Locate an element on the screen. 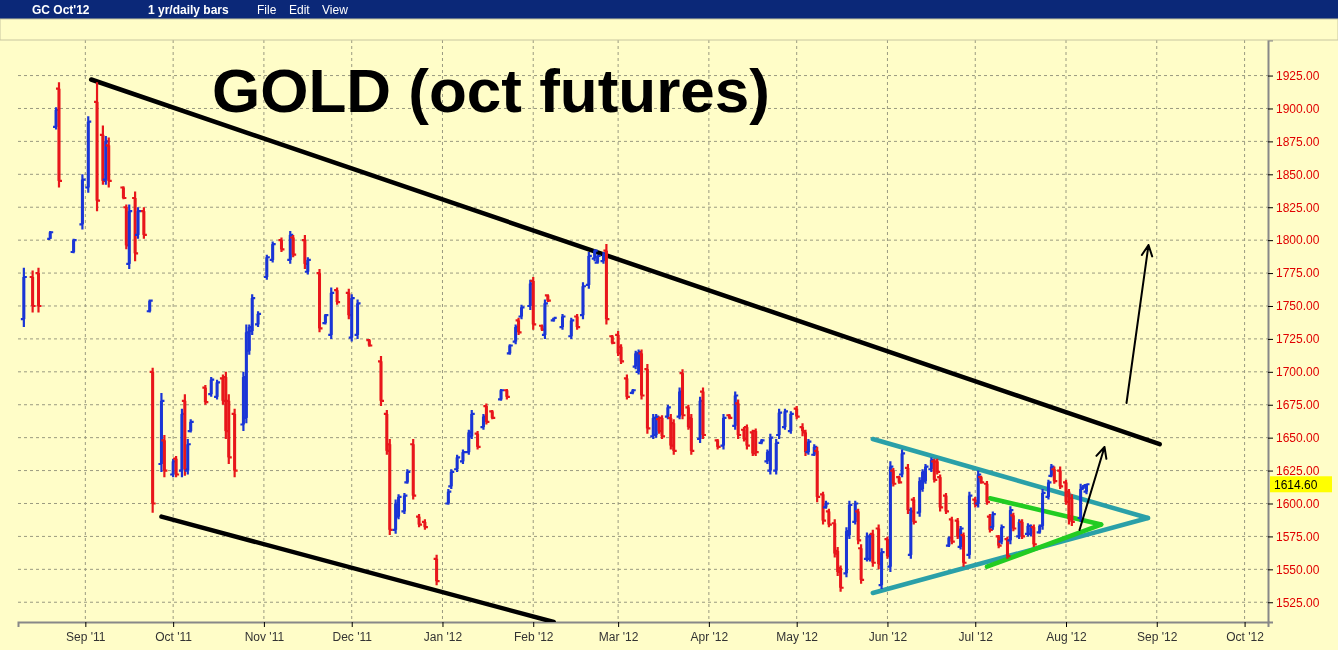 The height and width of the screenshot is (650, 1338). y-tick-label: 1525.00 is located at coordinates (1298, 602).